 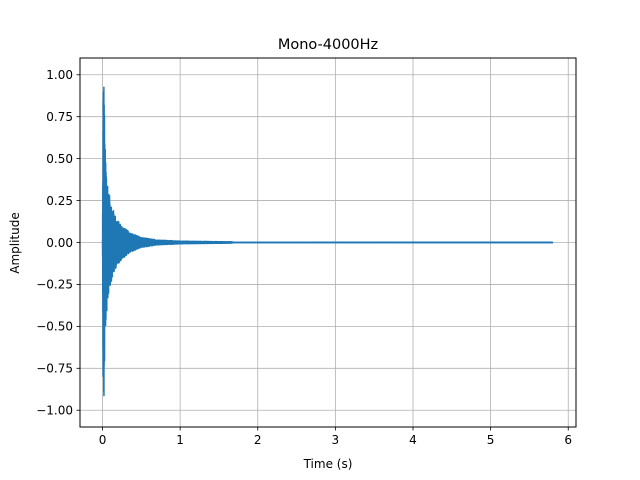 I want to click on y-tick-label: 0.50, so click(x=59, y=159).